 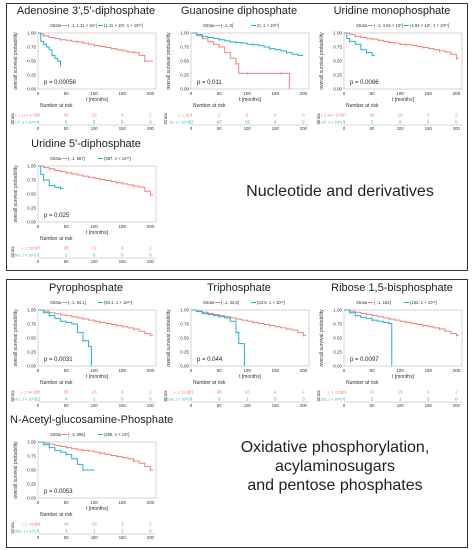 What do you see at coordinates (219, 405) in the screenshot?
I see `risk-x-tick-label: 50` at bounding box center [219, 405].